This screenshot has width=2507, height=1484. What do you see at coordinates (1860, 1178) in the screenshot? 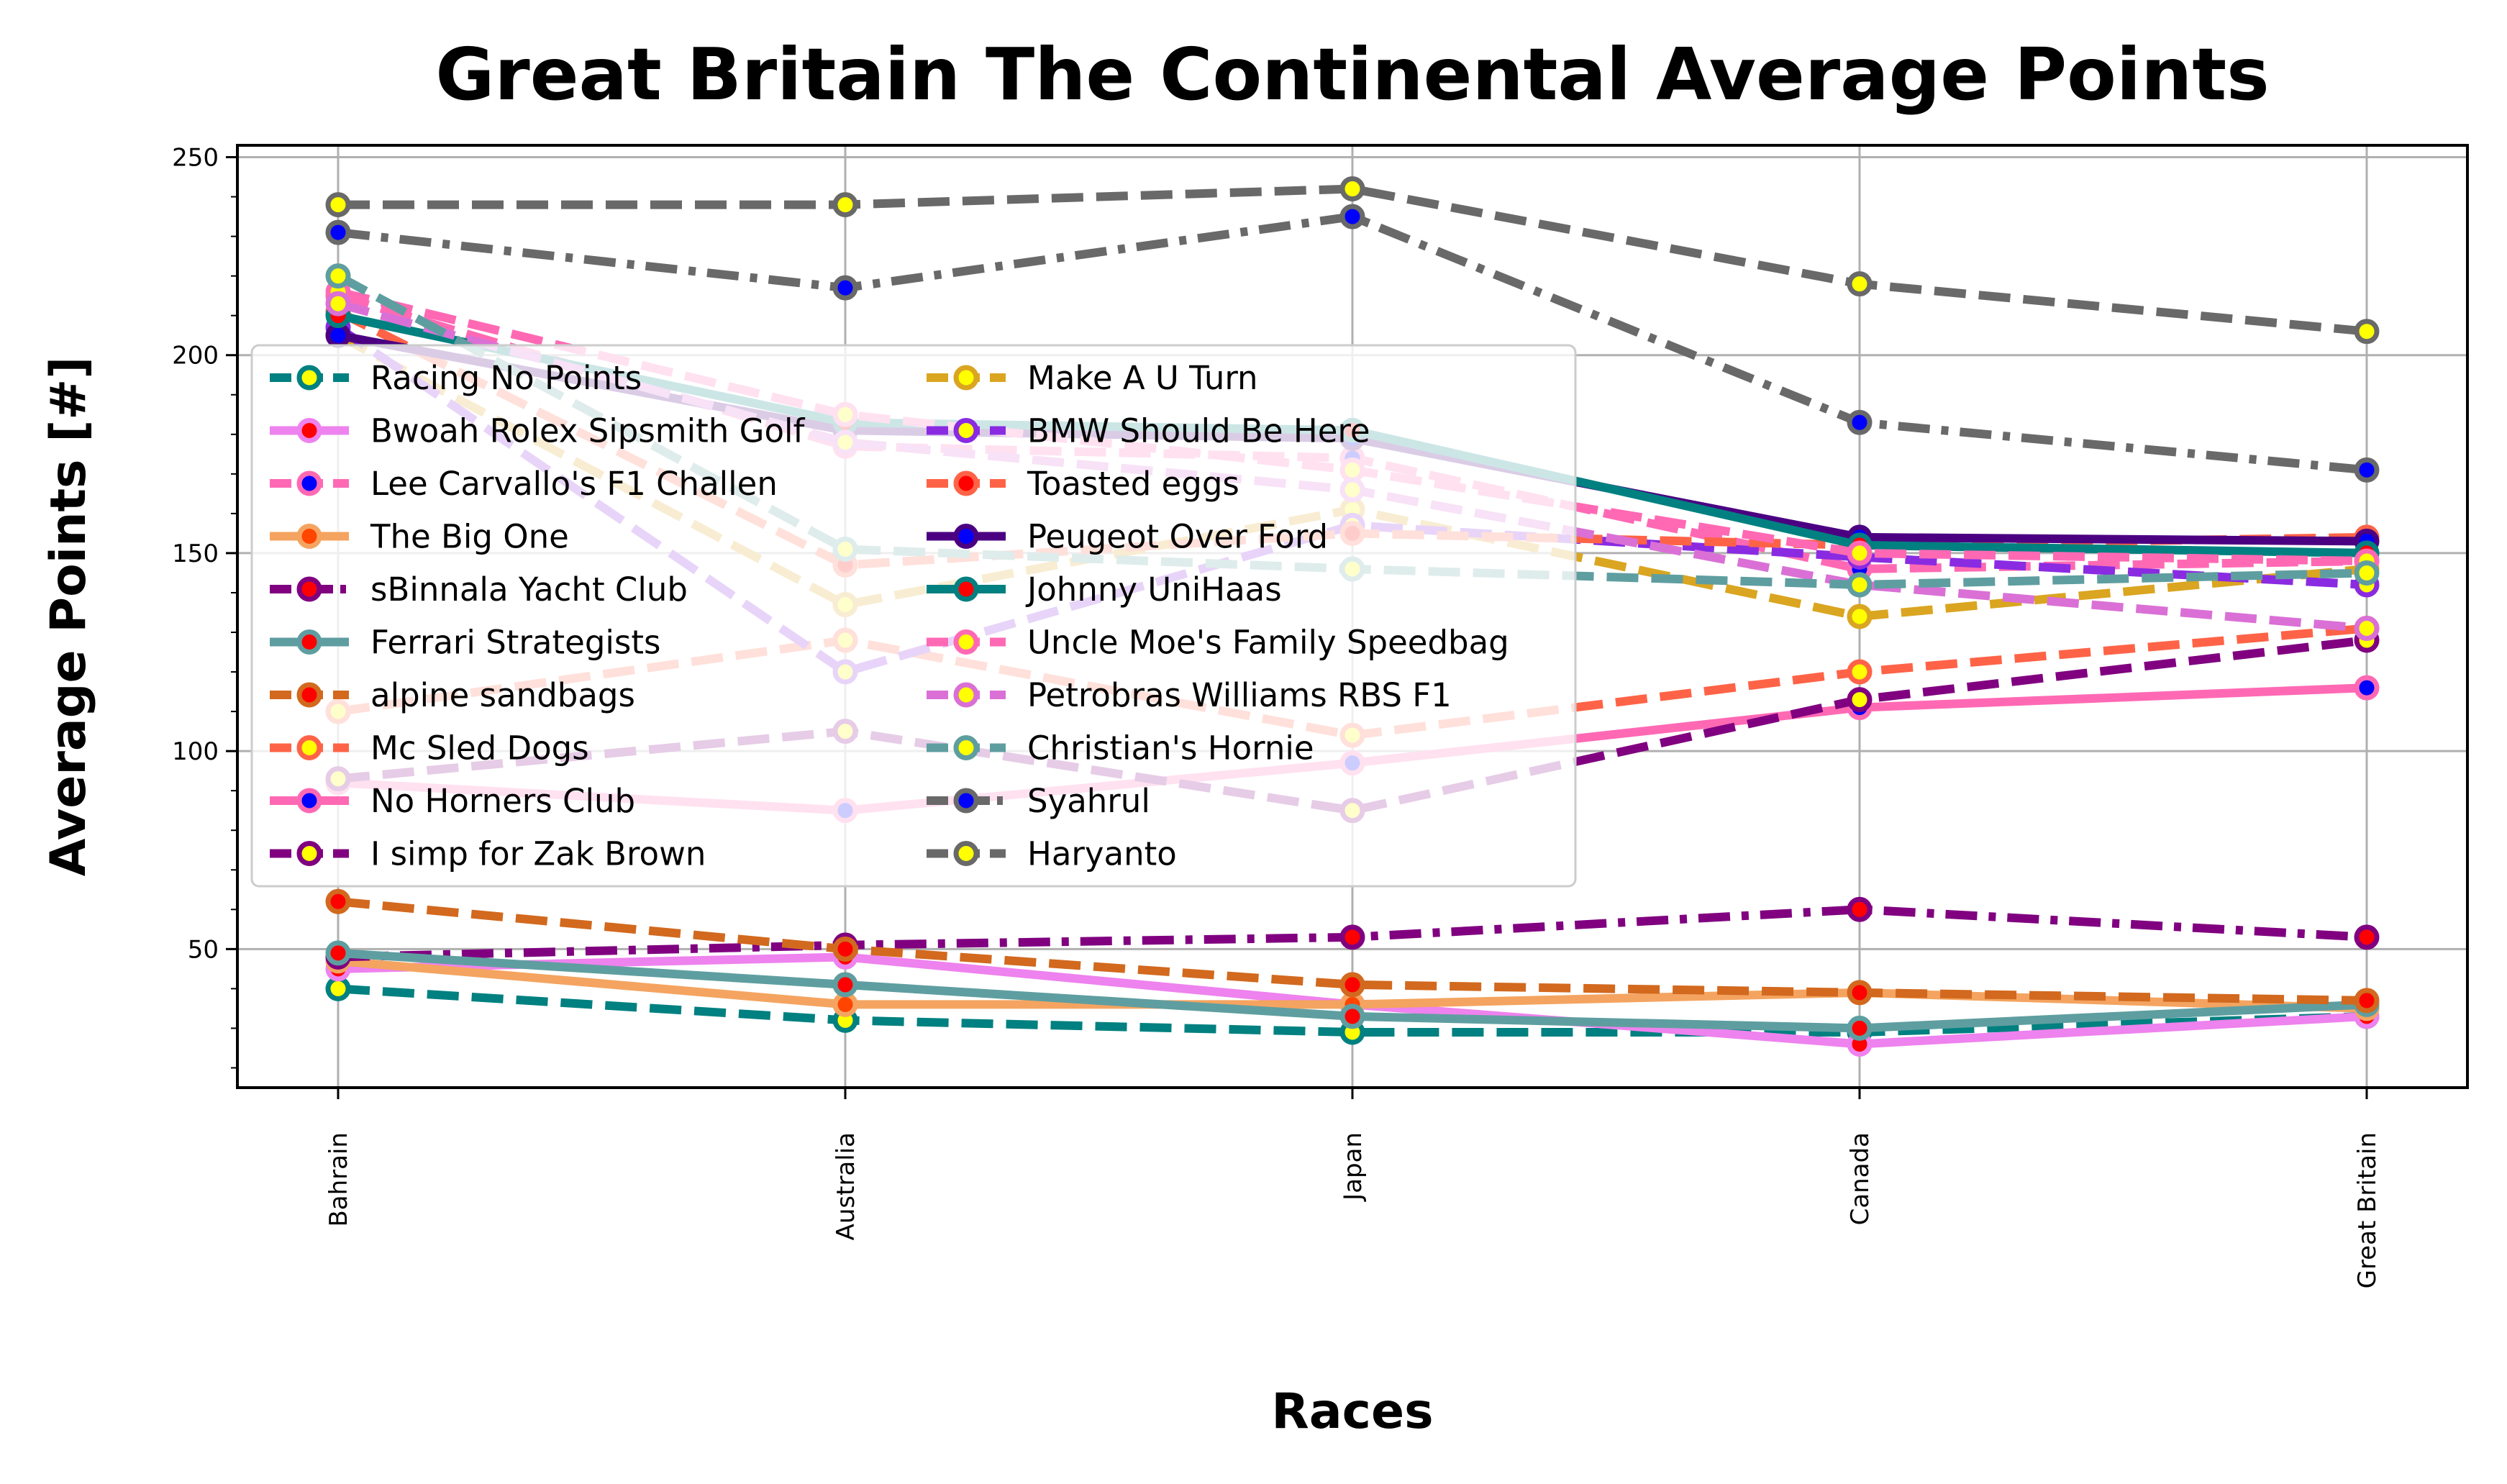
I see `x-tick-label: Canada` at bounding box center [1860, 1178].